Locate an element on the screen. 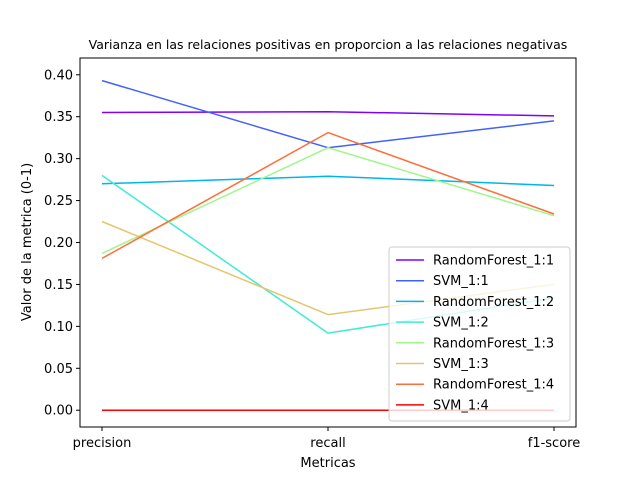 The height and width of the screenshot is (480, 640). y-tick-label: 0.30 is located at coordinates (58, 159).